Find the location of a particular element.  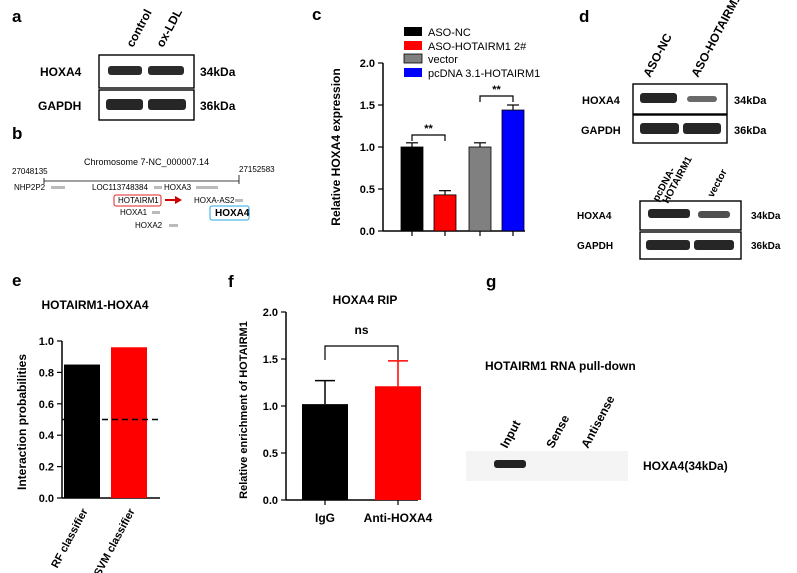

gene-label: HOXA2 is located at coordinates (149, 225).